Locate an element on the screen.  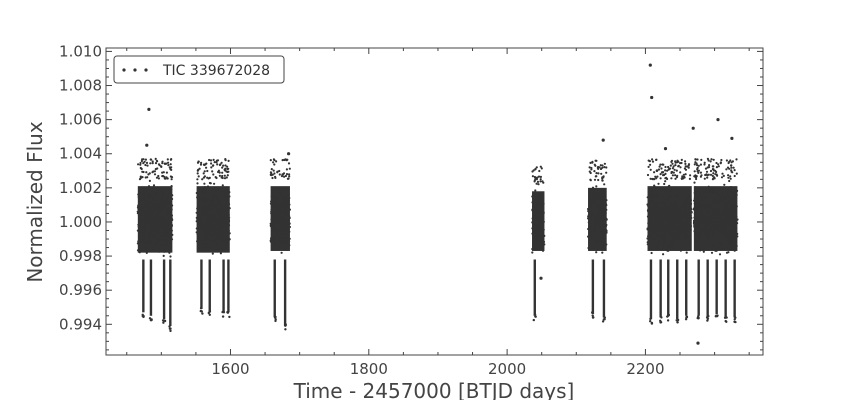
y-tick-label: 1.010 is located at coordinates (80, 51).